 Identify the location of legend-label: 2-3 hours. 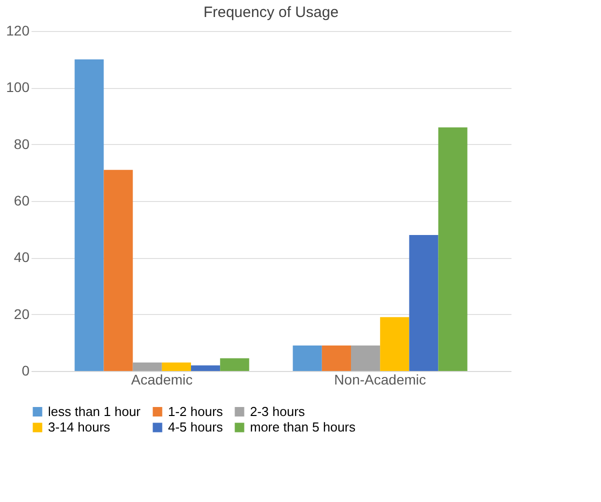
(278, 411).